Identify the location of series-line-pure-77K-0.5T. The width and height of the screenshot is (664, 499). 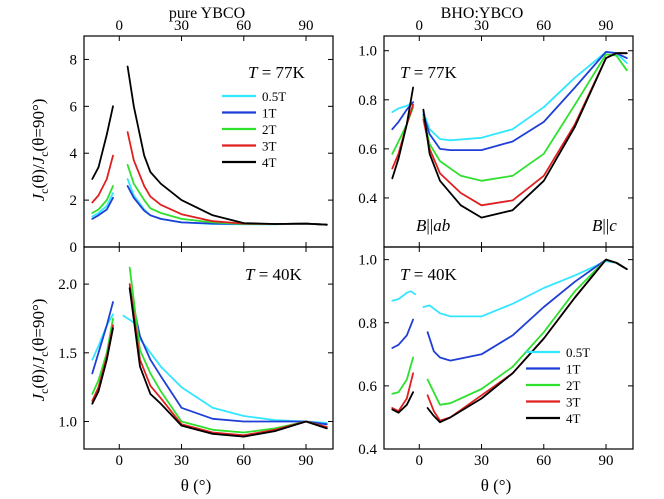
(102, 205).